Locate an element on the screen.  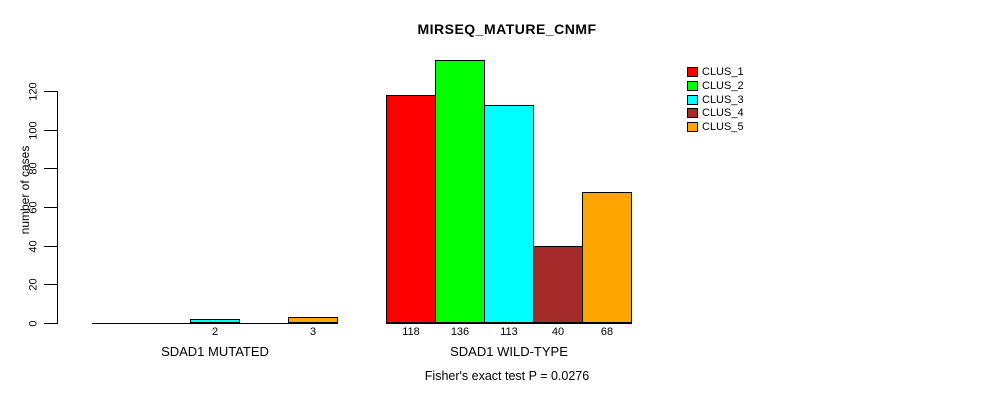
y-axis-tick-label: 20 is located at coordinates (33, 284).